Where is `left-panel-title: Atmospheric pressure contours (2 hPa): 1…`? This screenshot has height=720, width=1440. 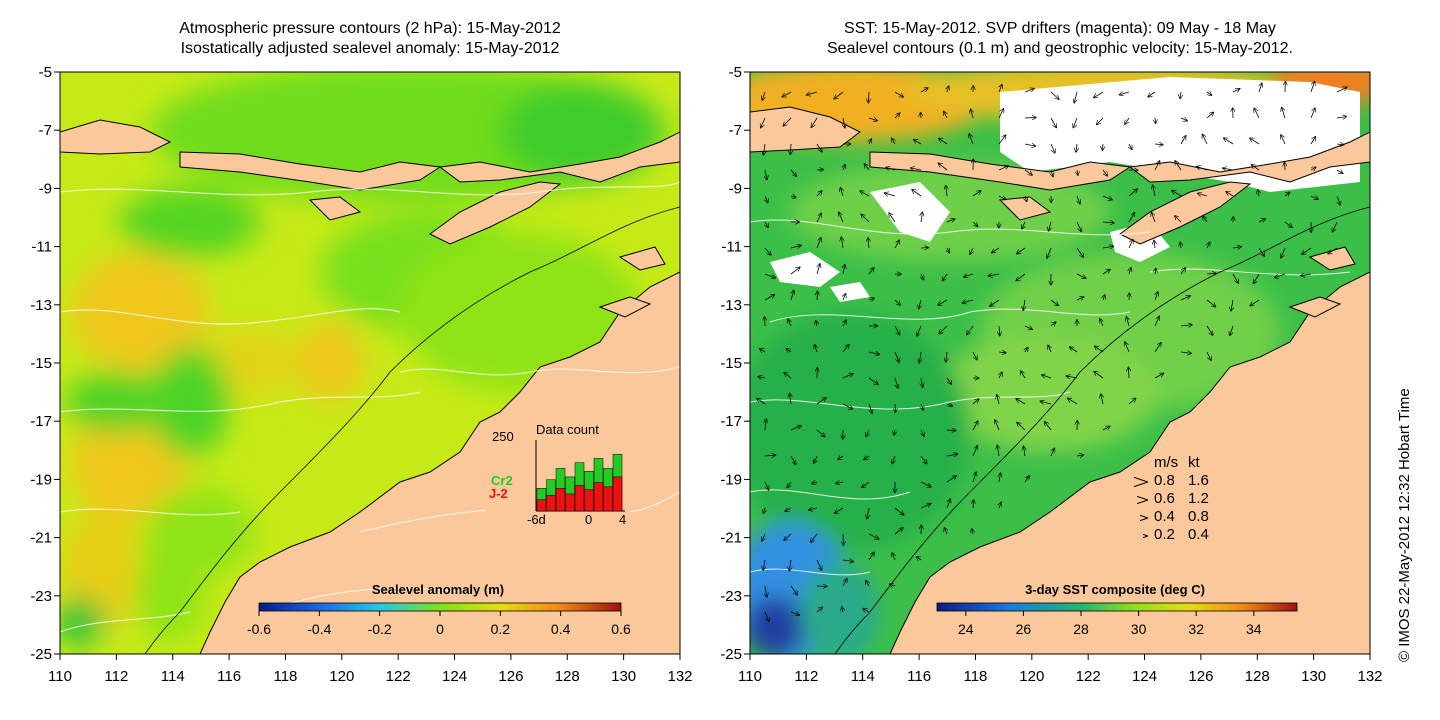
left-panel-title: Atmospheric pressure contours (2 hPa): 1… is located at coordinates (370, 39).